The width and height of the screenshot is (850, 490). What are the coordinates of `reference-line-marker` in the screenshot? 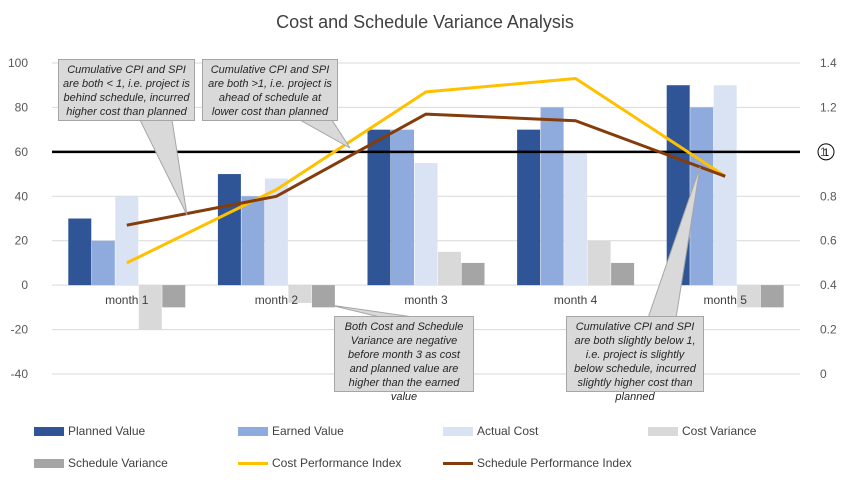 It's located at (826, 152).